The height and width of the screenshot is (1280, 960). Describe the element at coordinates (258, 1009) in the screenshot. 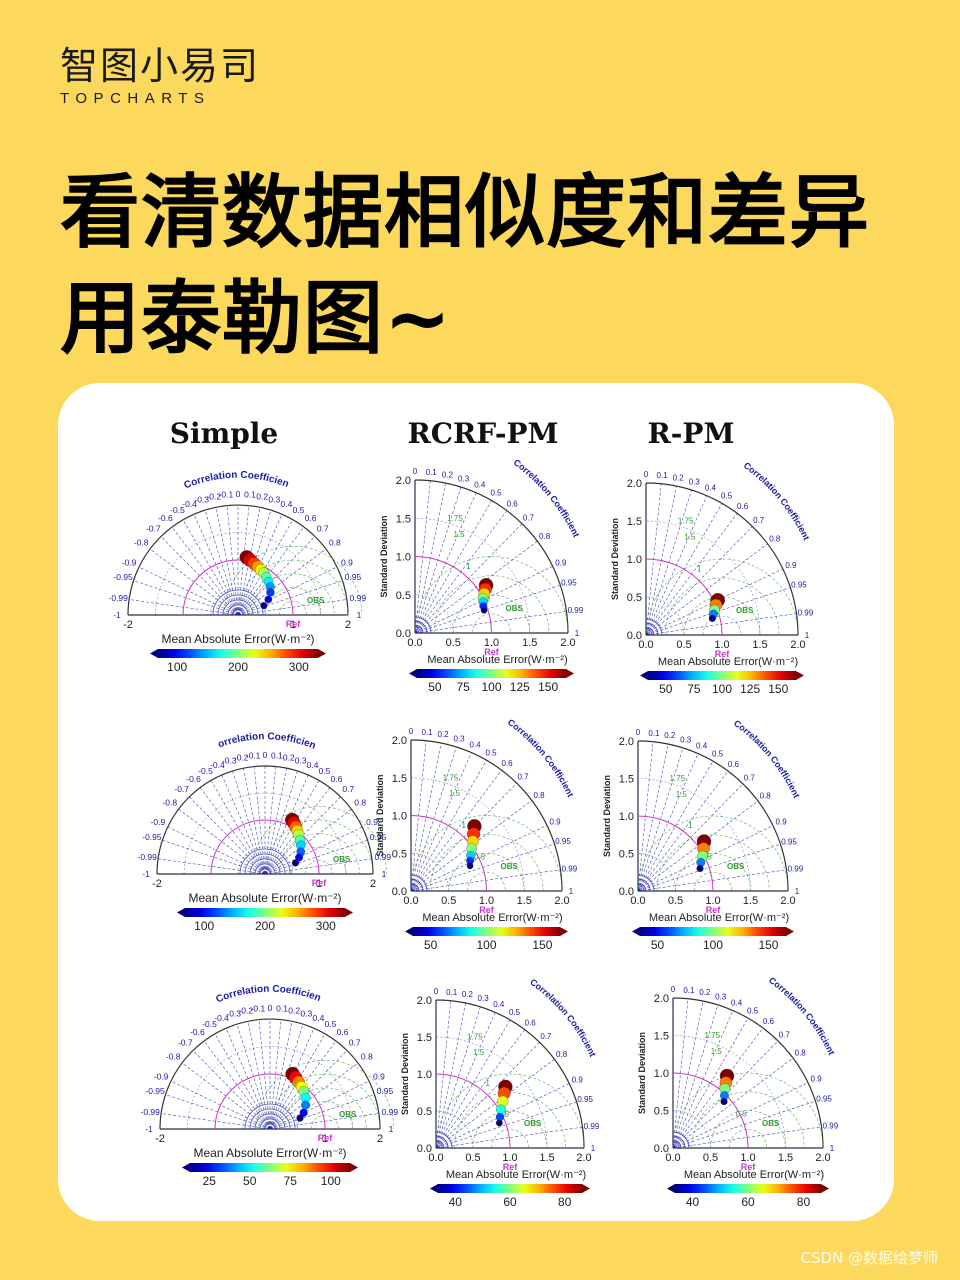

I see `correlation-tick-label: -0.1` at that location.